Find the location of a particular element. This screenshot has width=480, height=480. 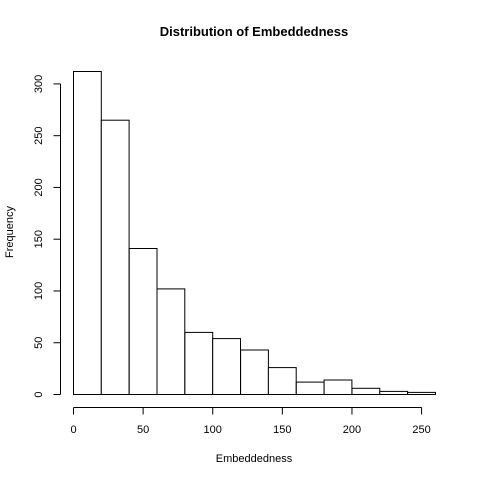

chart-title: Distribution of Embeddedness is located at coordinates (254, 31).